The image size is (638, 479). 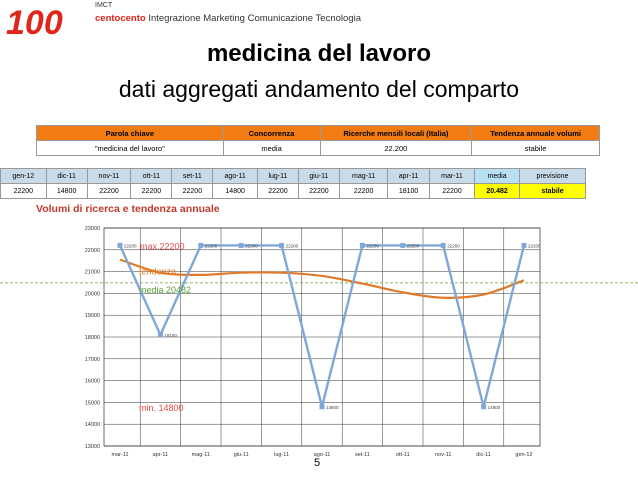 I want to click on y-tick-label: 20000, so click(x=92, y=294).